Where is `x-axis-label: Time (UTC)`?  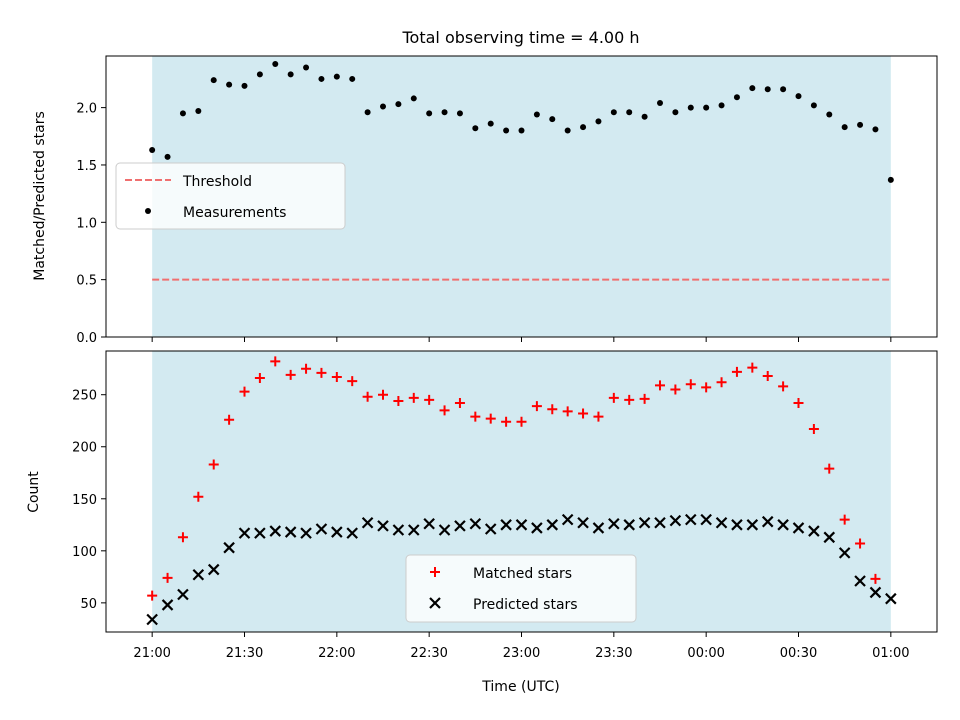
x-axis-label: Time (UTC) is located at coordinates (520, 687).